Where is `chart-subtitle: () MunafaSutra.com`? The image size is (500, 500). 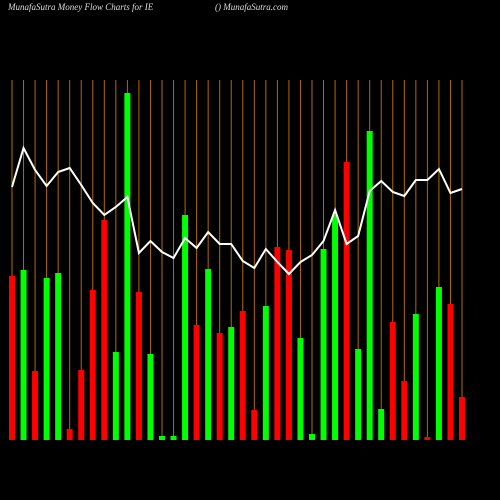 chart-subtitle: () MunafaSutra.com is located at coordinates (251, 7).